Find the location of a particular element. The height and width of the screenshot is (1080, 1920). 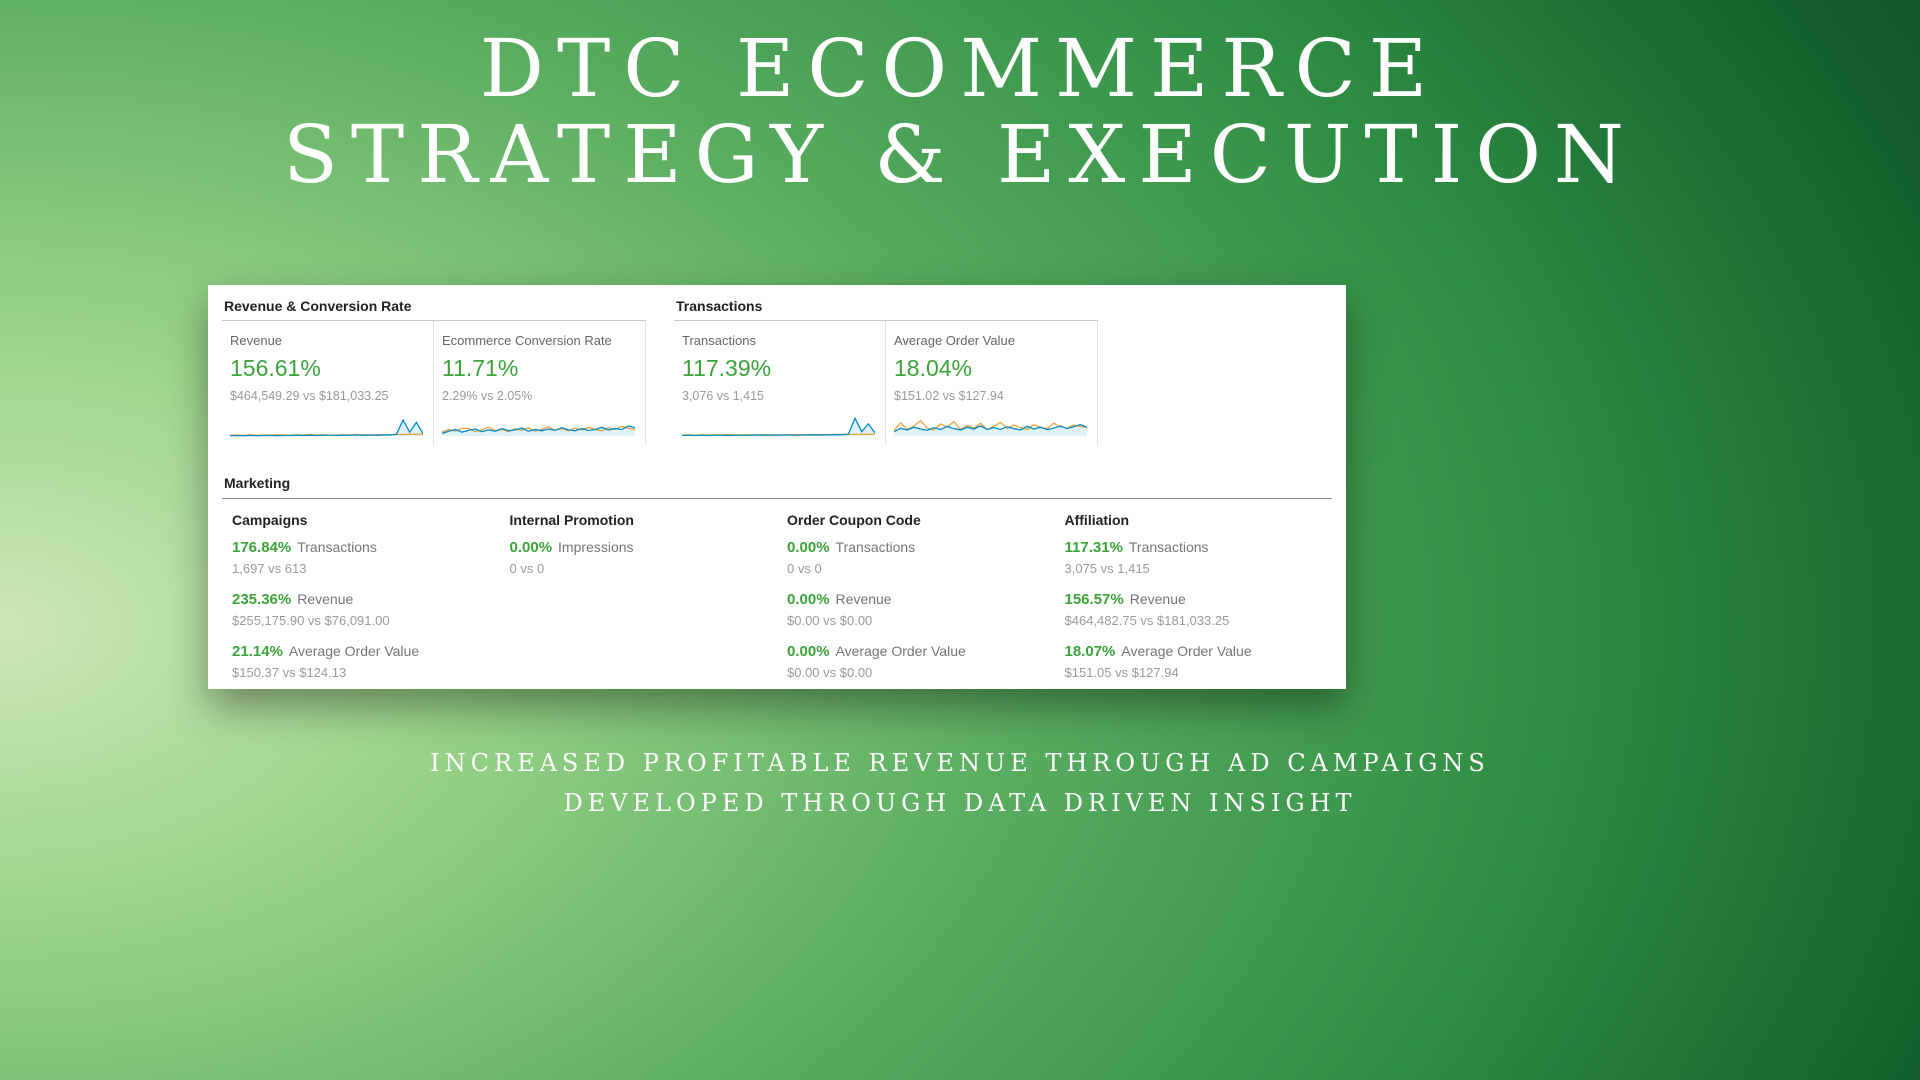

revenue-sparkline-chart is located at coordinates (326, 425).